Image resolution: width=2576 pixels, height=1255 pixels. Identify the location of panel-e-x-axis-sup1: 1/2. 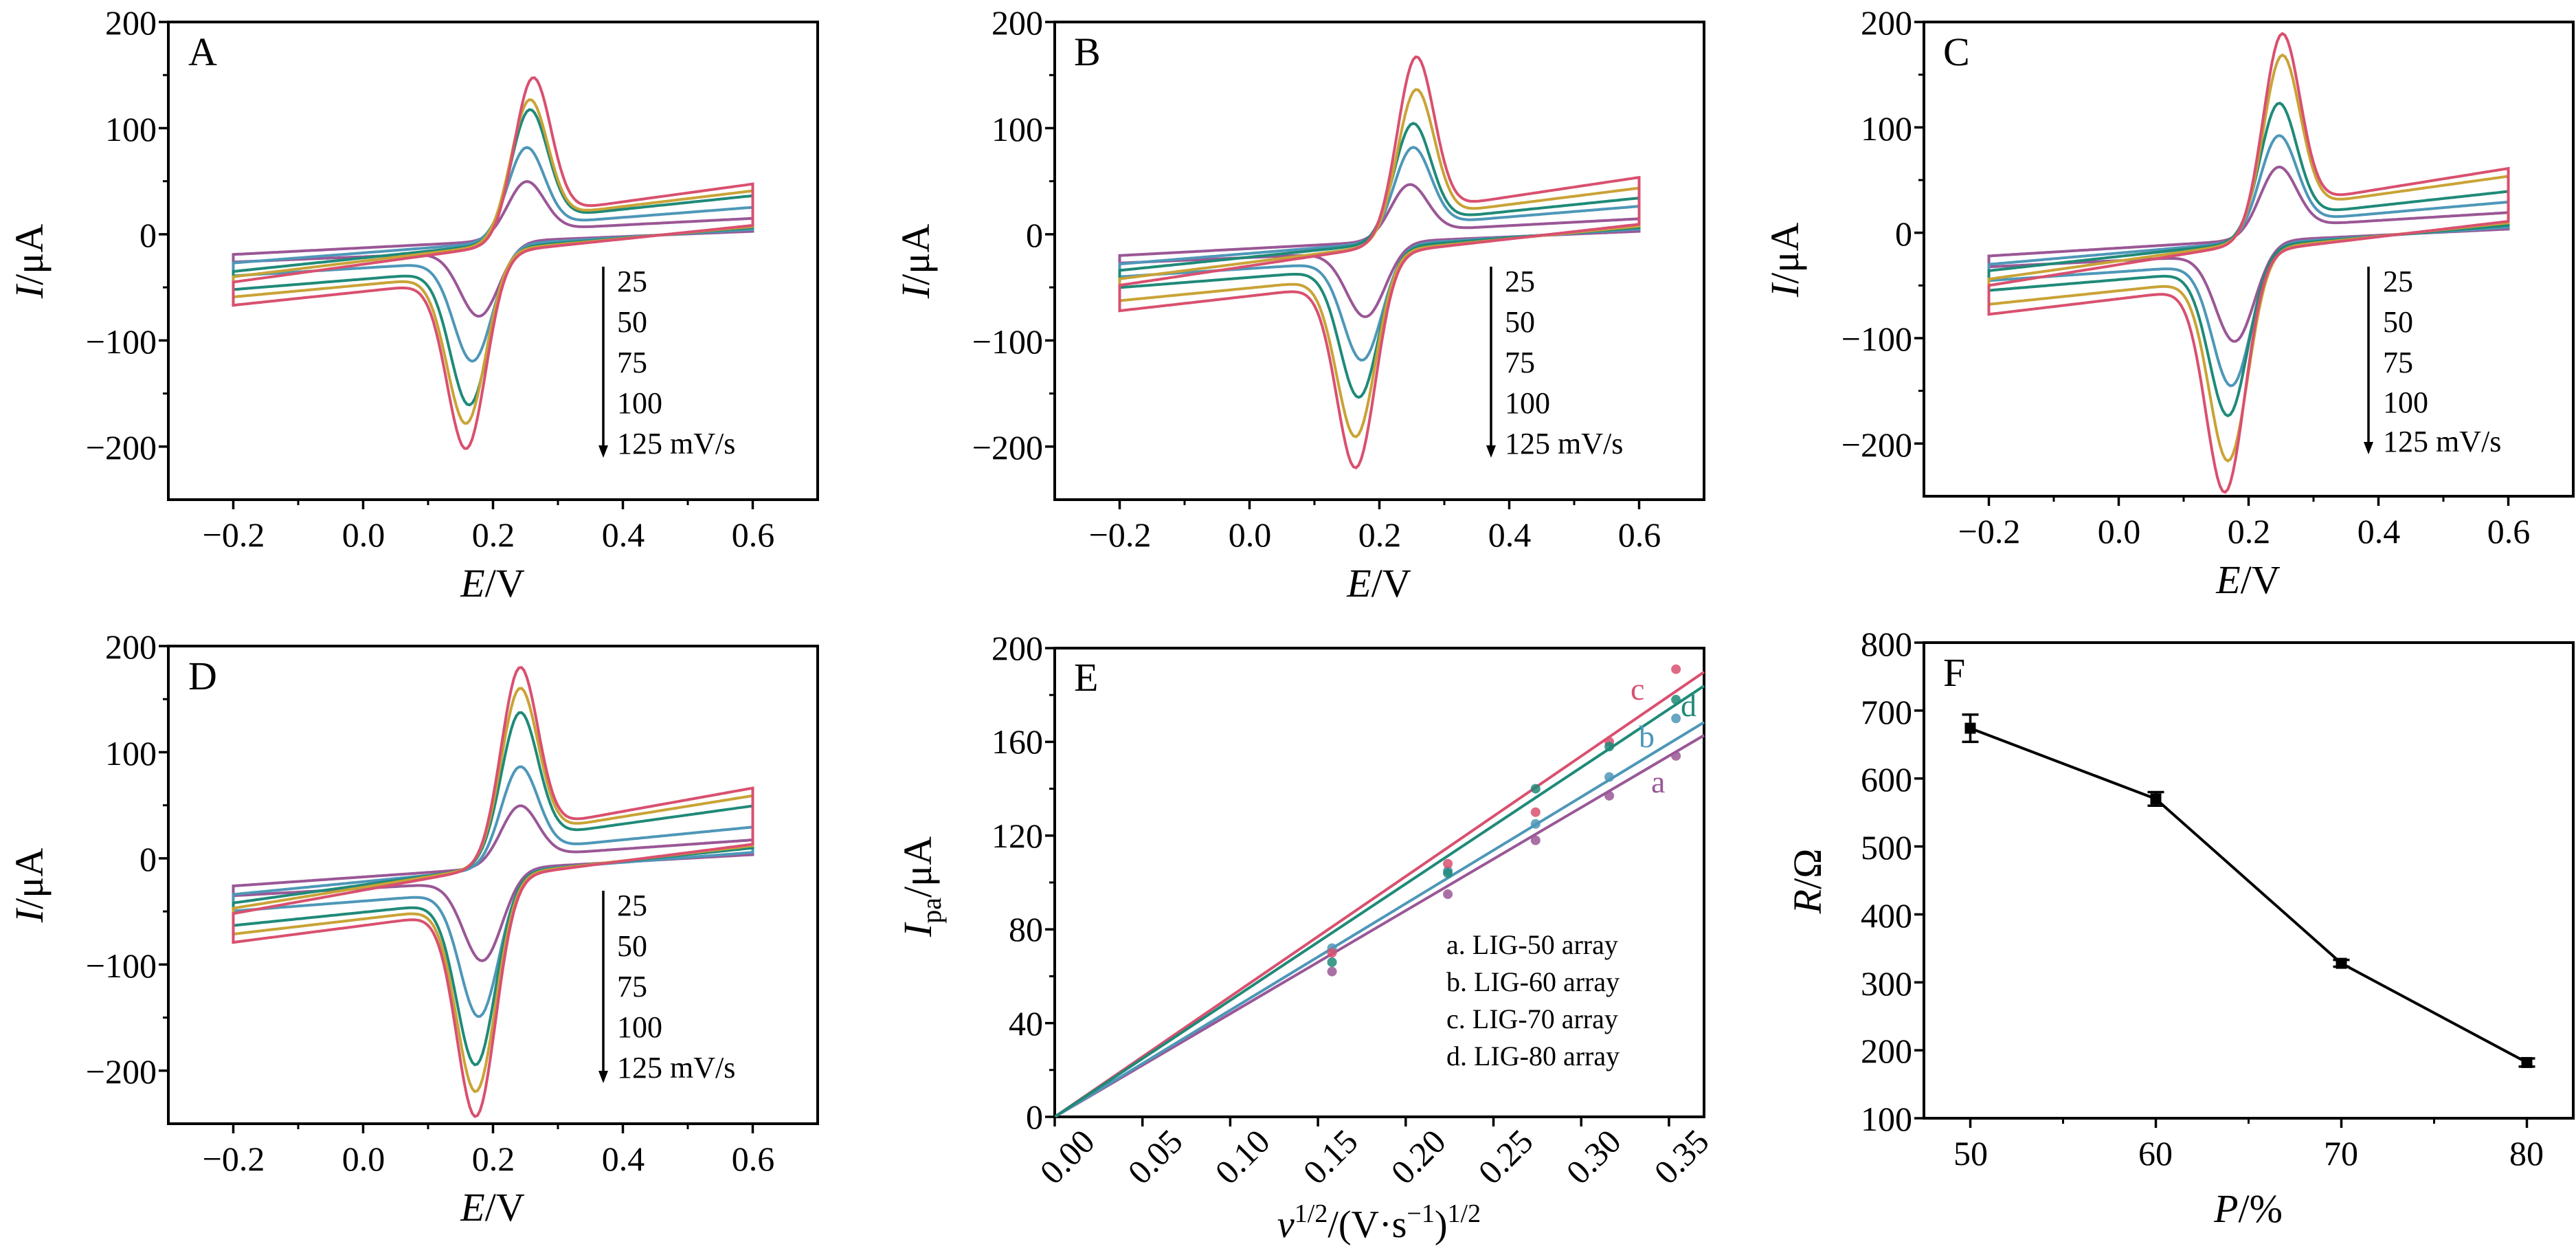
(1311, 1213).